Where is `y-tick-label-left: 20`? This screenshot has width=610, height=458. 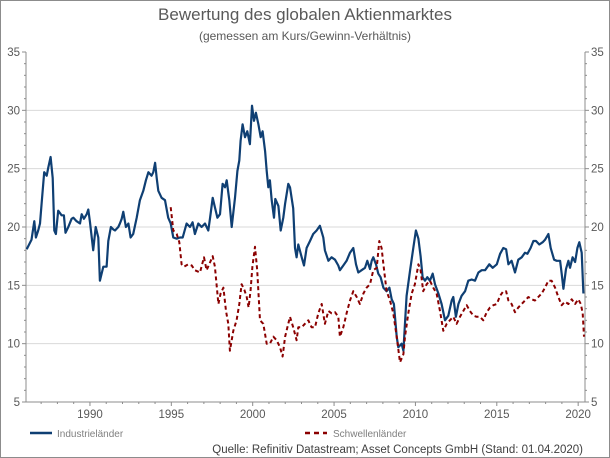
y-tick-label-left: 20 is located at coordinates (13, 228).